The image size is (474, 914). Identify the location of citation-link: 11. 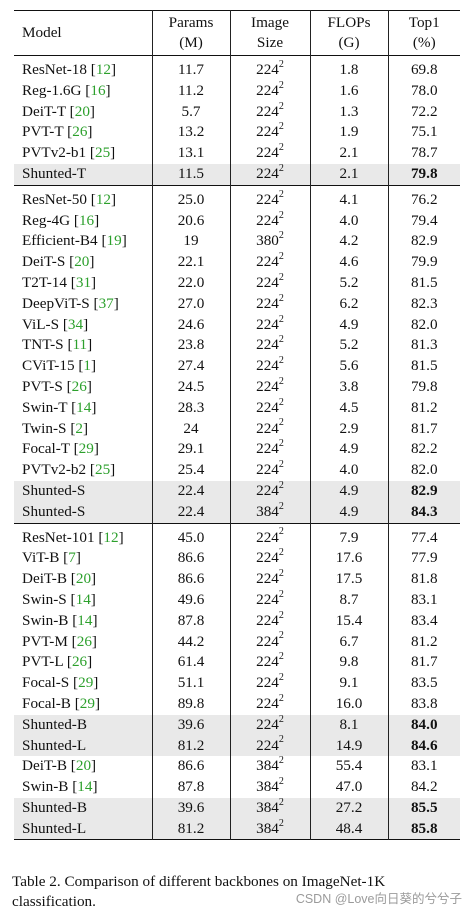
(80, 345).